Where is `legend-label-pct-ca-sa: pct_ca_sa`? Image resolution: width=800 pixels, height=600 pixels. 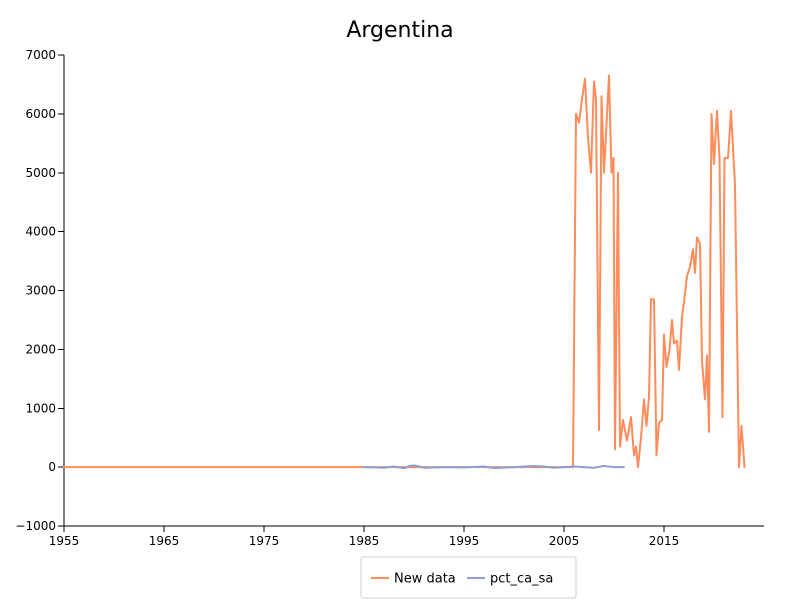 legend-label-pct-ca-sa: pct_ca_sa is located at coordinates (521, 579).